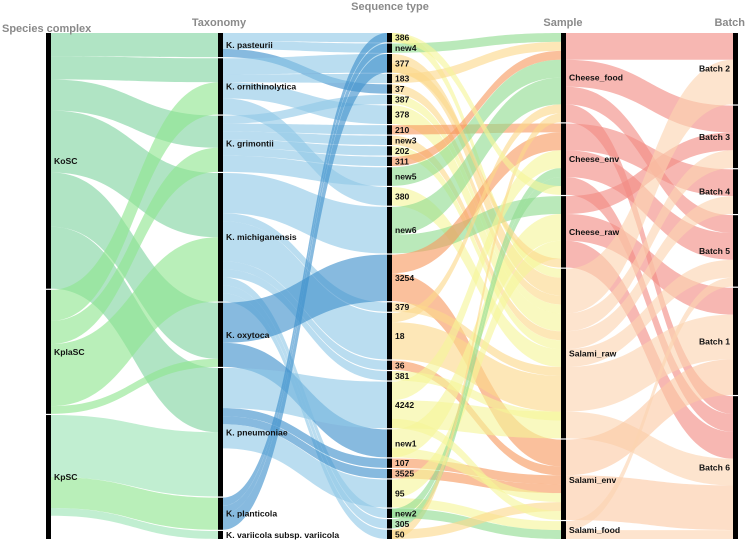 Image resolution: width=749 pixels, height=542 pixels. I want to click on node-label-305: 305, so click(402, 524).